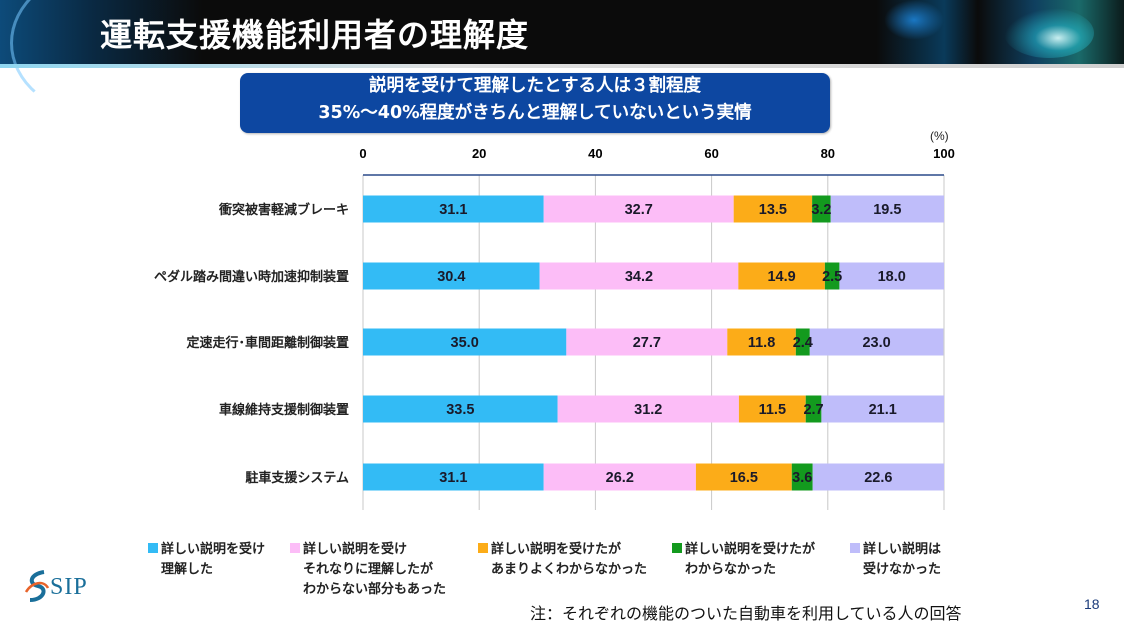 The height and width of the screenshot is (626, 1124). What do you see at coordinates (828, 153) in the screenshot?
I see `x-tick-label: 80` at bounding box center [828, 153].